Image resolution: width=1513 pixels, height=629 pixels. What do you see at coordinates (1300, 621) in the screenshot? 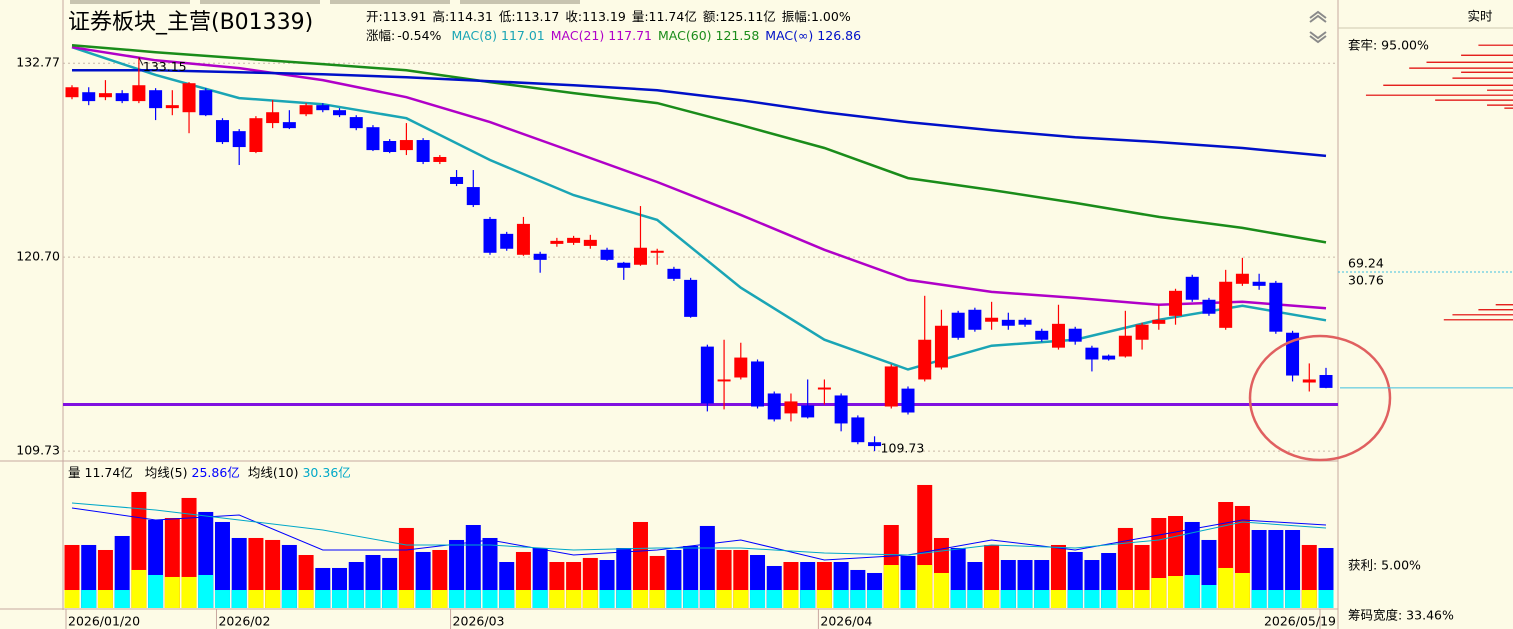
I see `x-tick-label: 2026/05/19` at bounding box center [1300, 621].